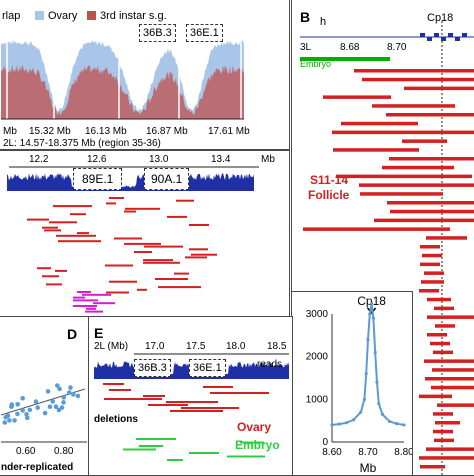 This screenshot has width=474, height=476. What do you see at coordinates (82, 143) in the screenshot?
I see `region-caption: 2L: 14.57-18.375 Mb (region 35-36)` at bounding box center [82, 143].